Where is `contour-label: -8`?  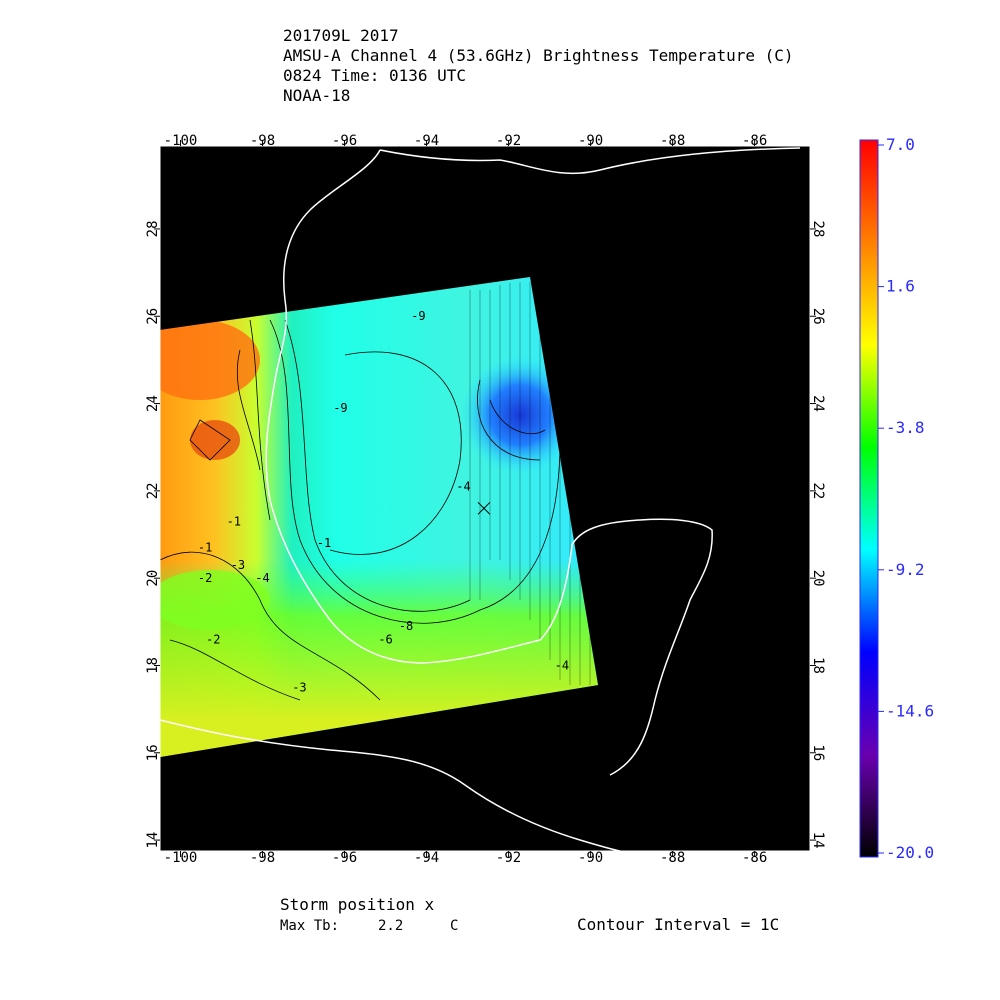 contour-label: -8 is located at coordinates (406, 626).